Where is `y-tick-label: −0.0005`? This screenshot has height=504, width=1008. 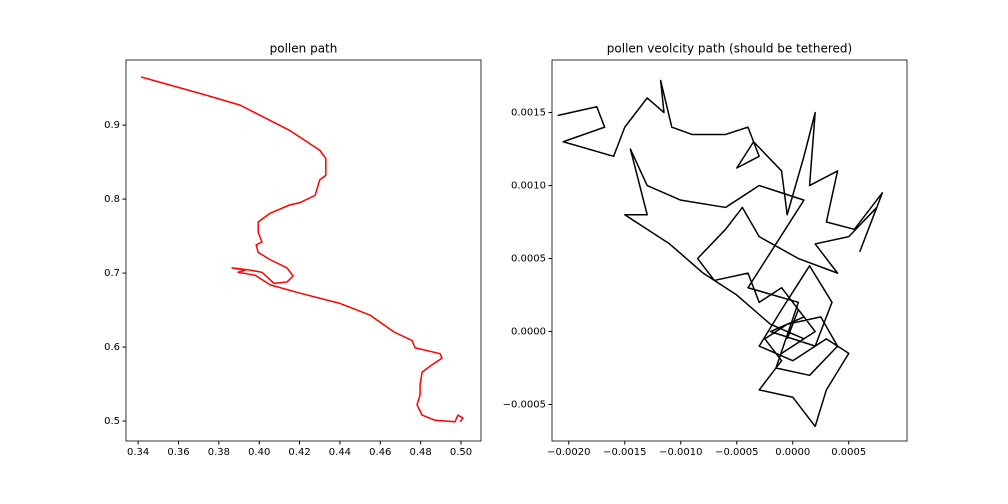 y-tick-label: −0.0005 is located at coordinates (524, 405).